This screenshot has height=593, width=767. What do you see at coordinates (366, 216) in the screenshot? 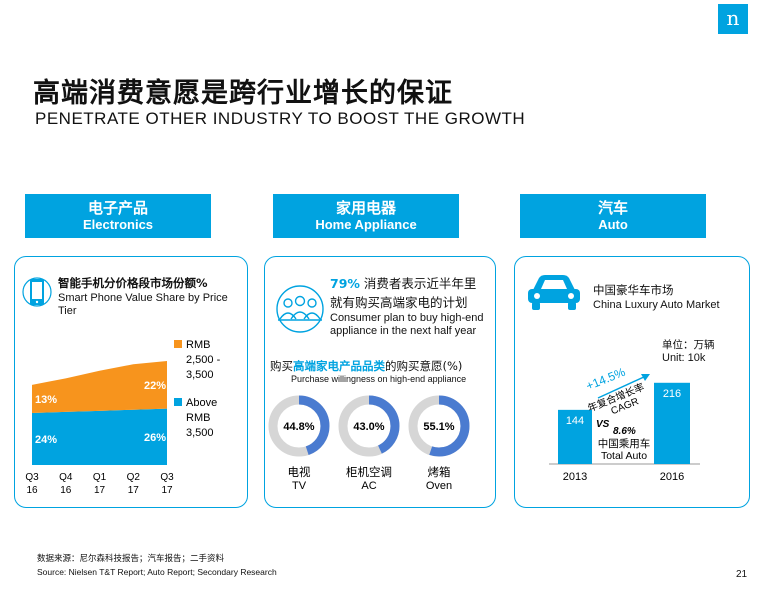
I see `category-header-home-appliance: 家用电器 Home Appliance` at bounding box center [366, 216].